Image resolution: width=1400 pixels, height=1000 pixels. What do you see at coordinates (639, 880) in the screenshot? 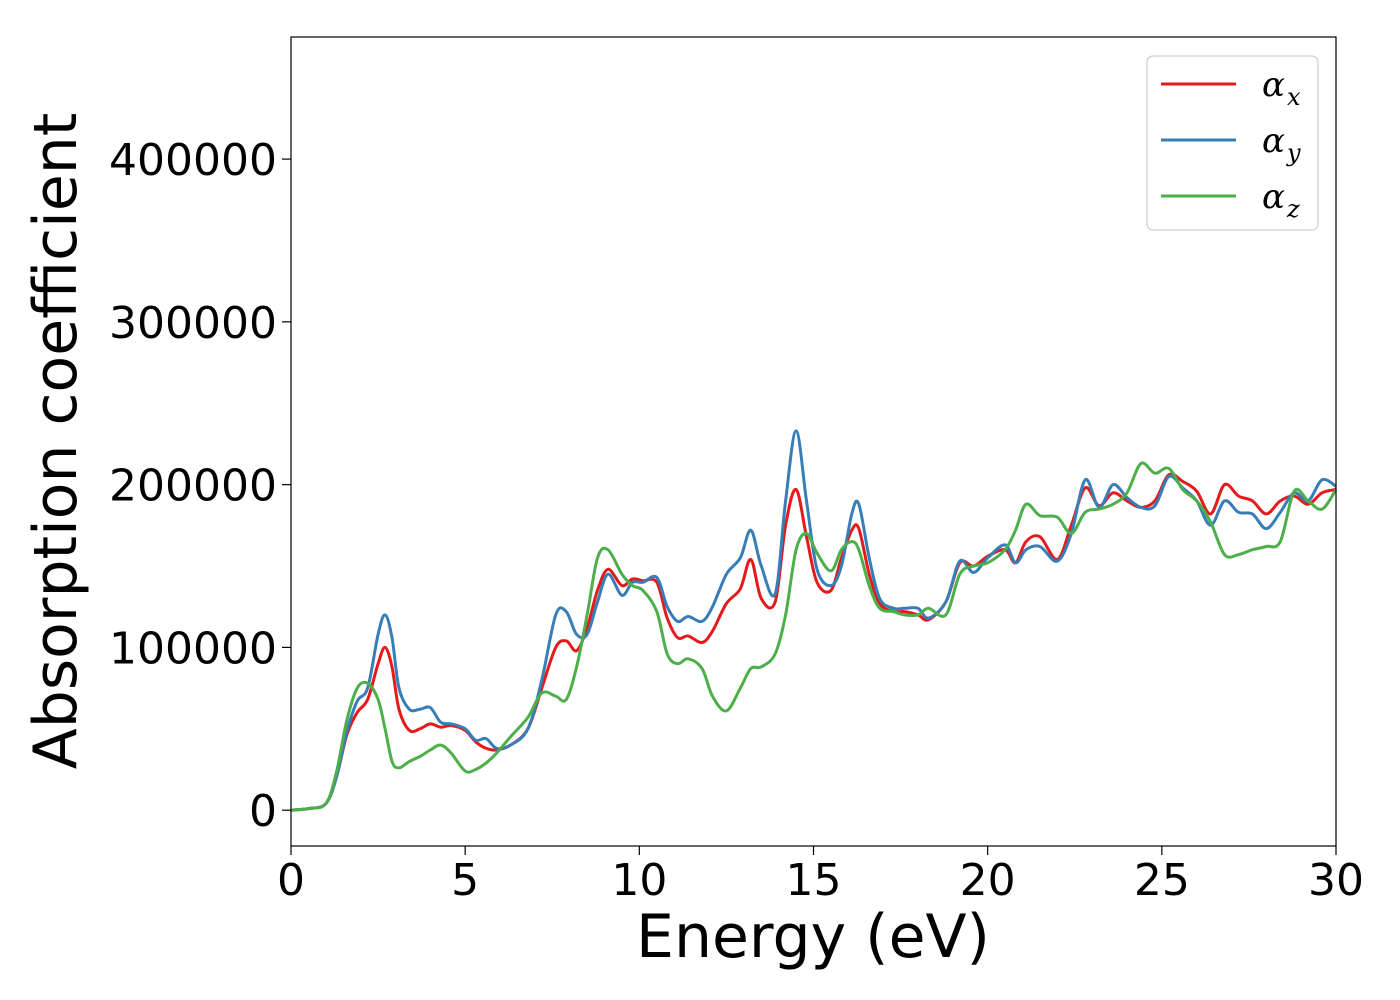
I see `x-tick-label: 10` at bounding box center [639, 880].